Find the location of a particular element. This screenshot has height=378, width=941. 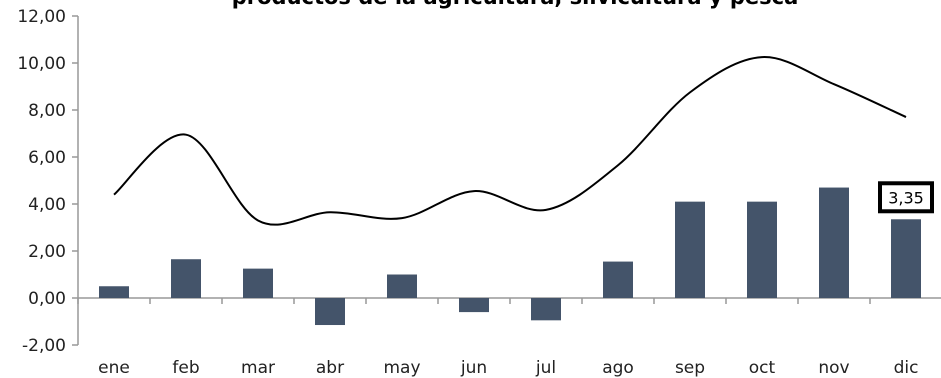

x-tick-label: oct is located at coordinates (762, 368).